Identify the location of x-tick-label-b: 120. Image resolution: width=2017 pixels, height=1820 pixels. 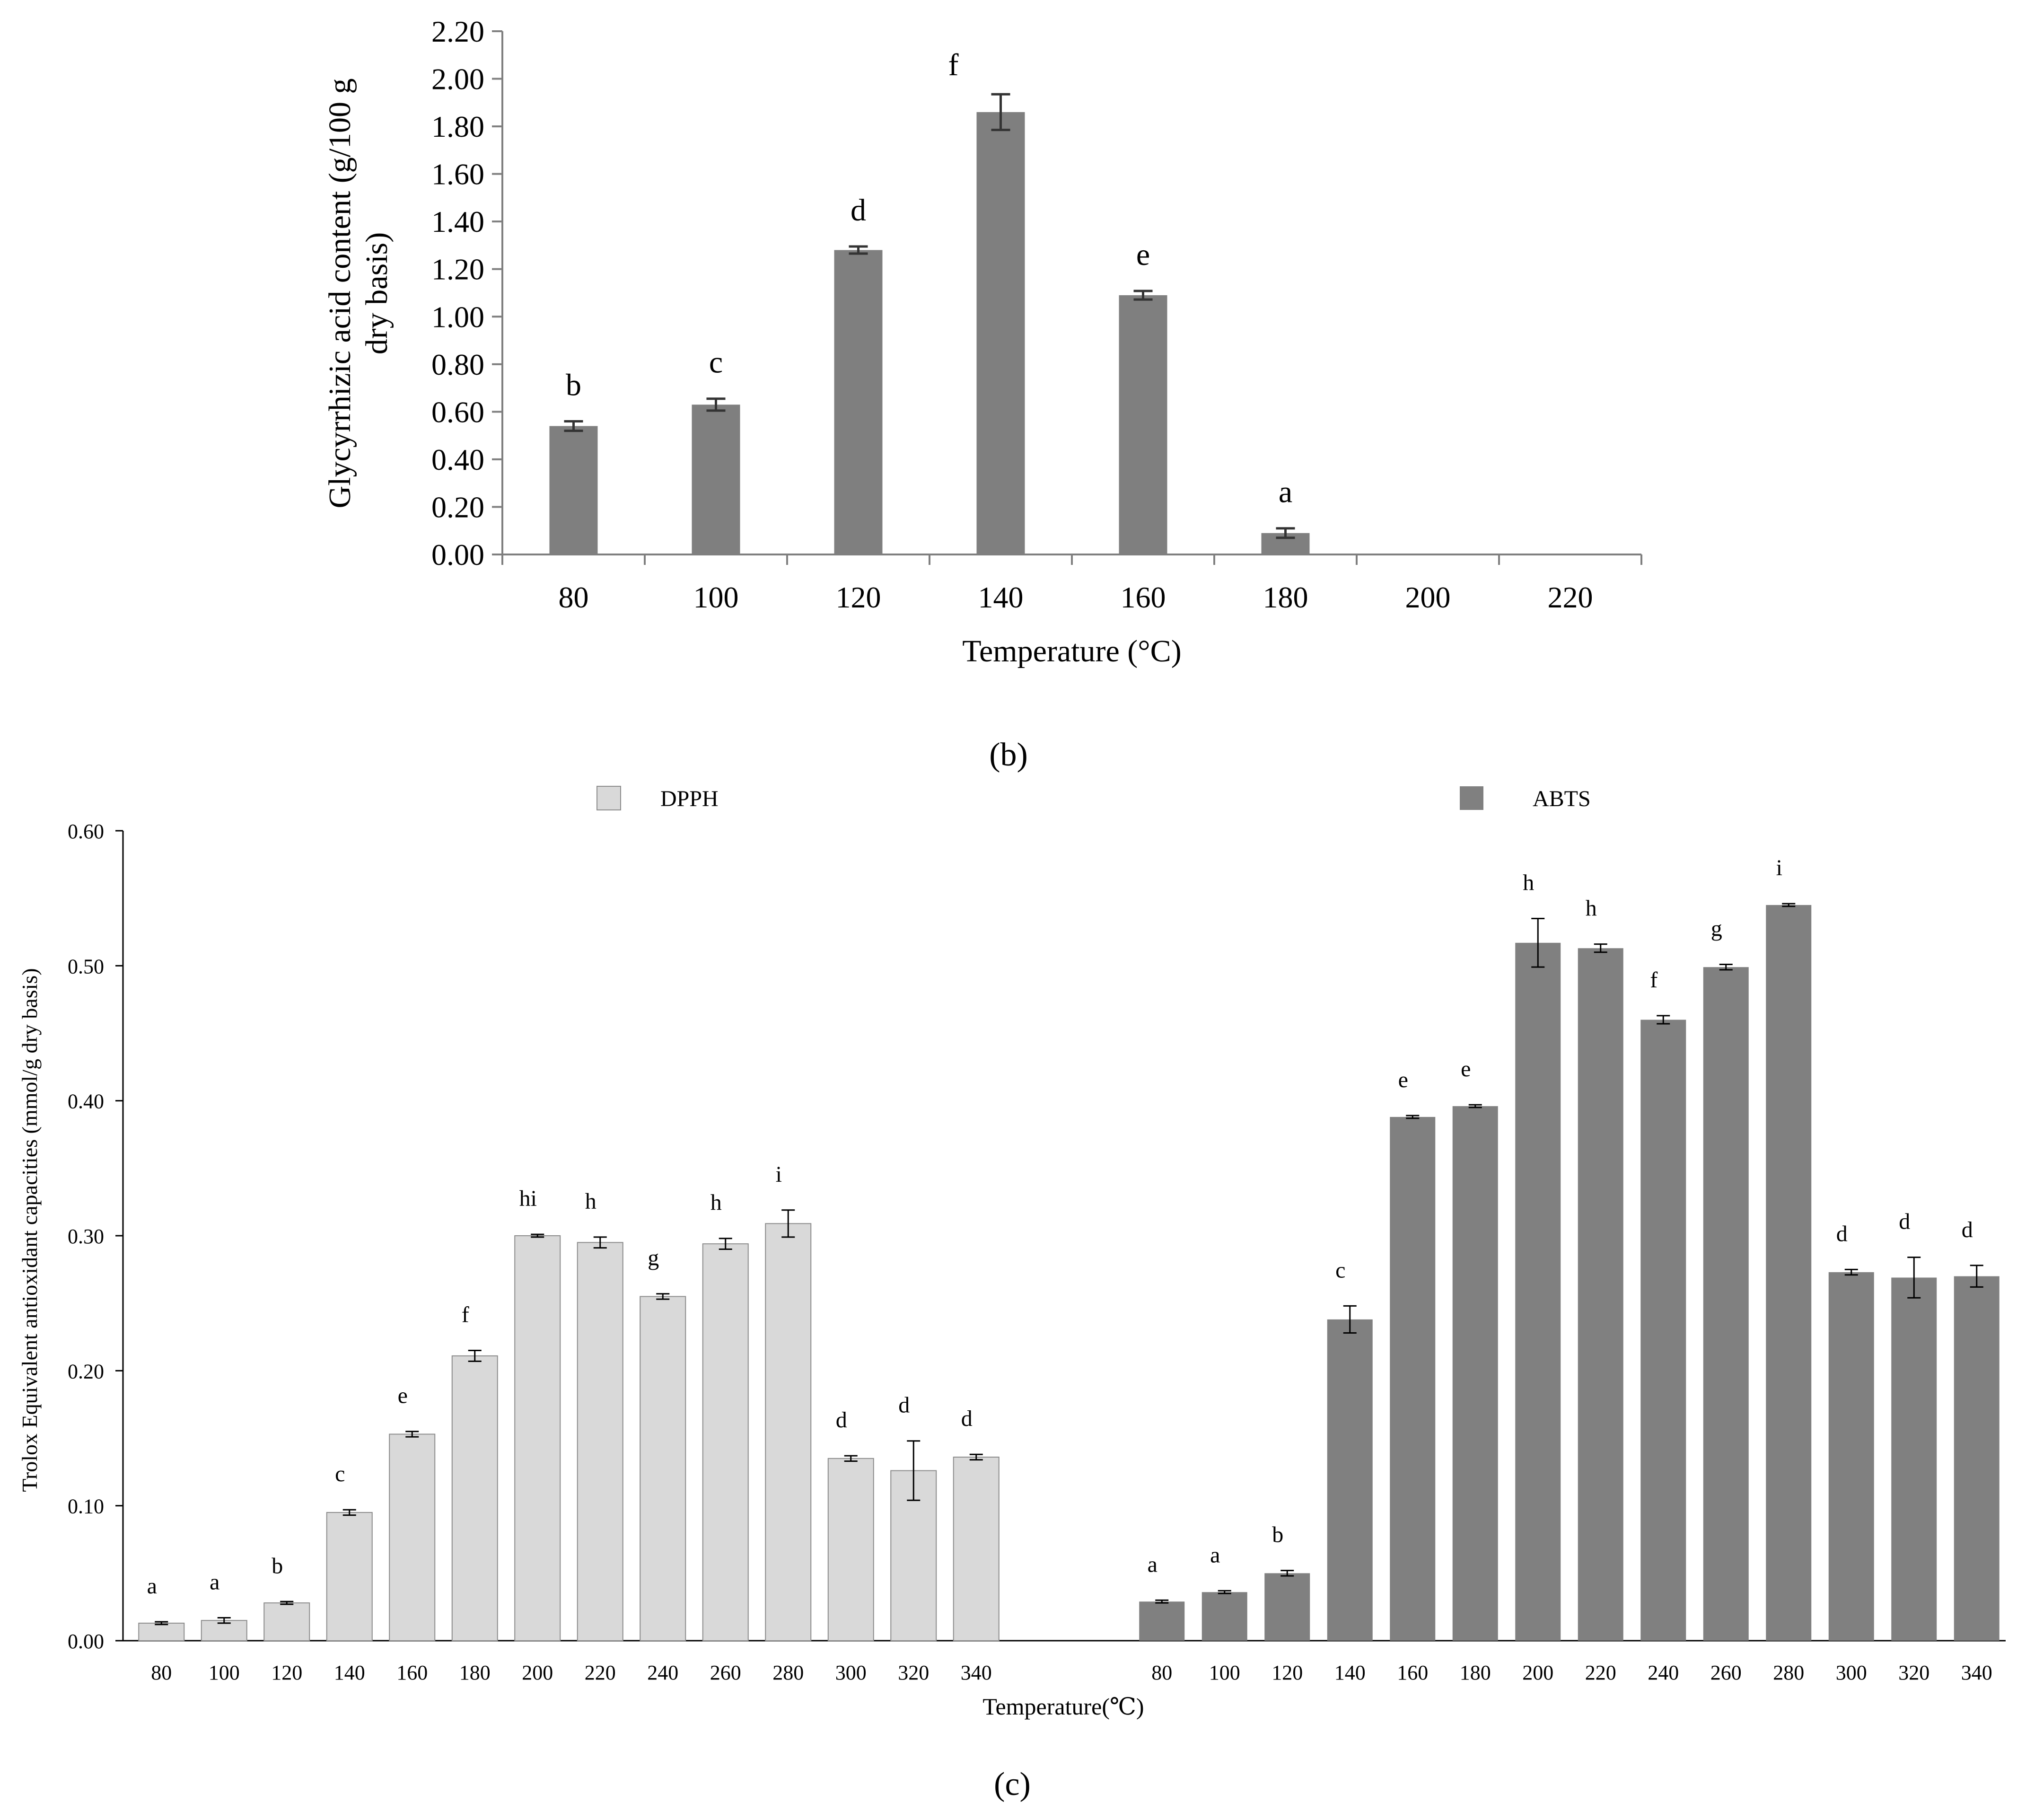
(858, 597).